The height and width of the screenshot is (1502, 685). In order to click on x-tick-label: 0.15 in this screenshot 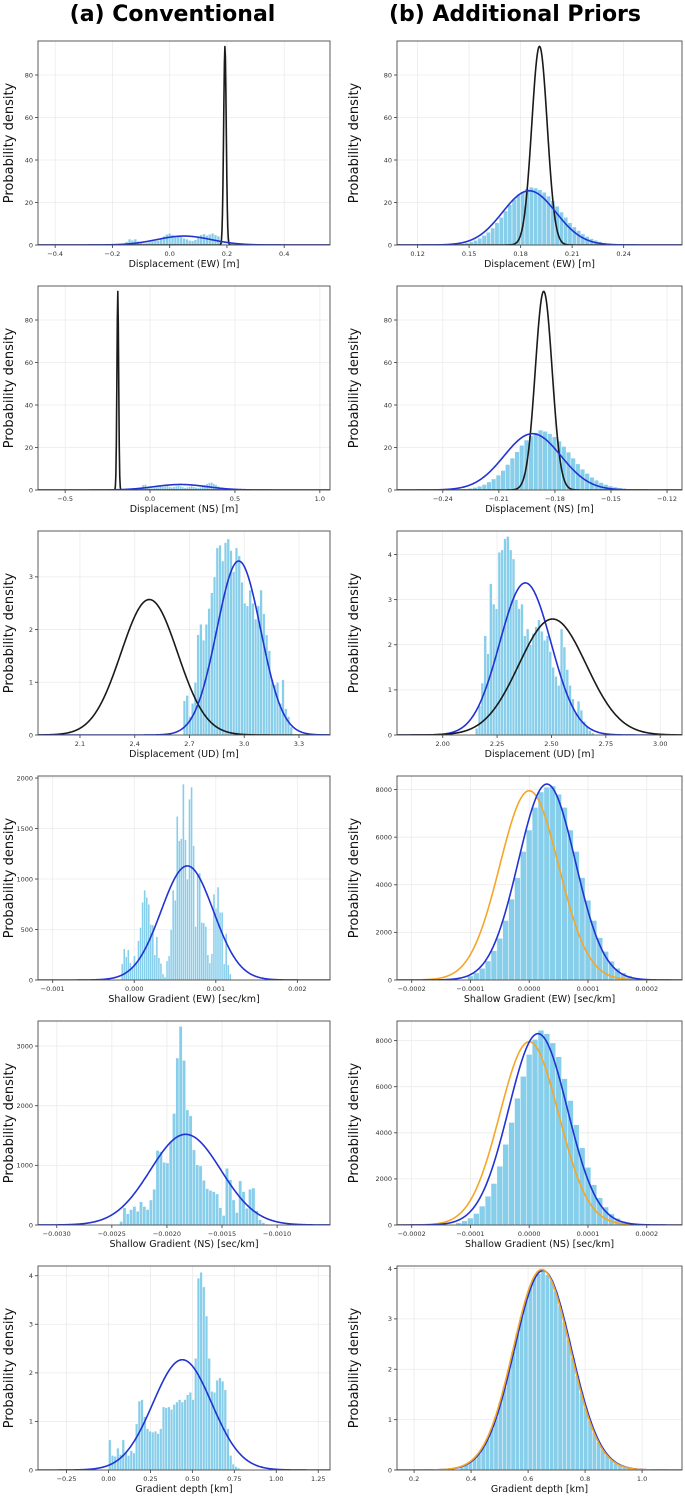, I will do `click(469, 254)`.